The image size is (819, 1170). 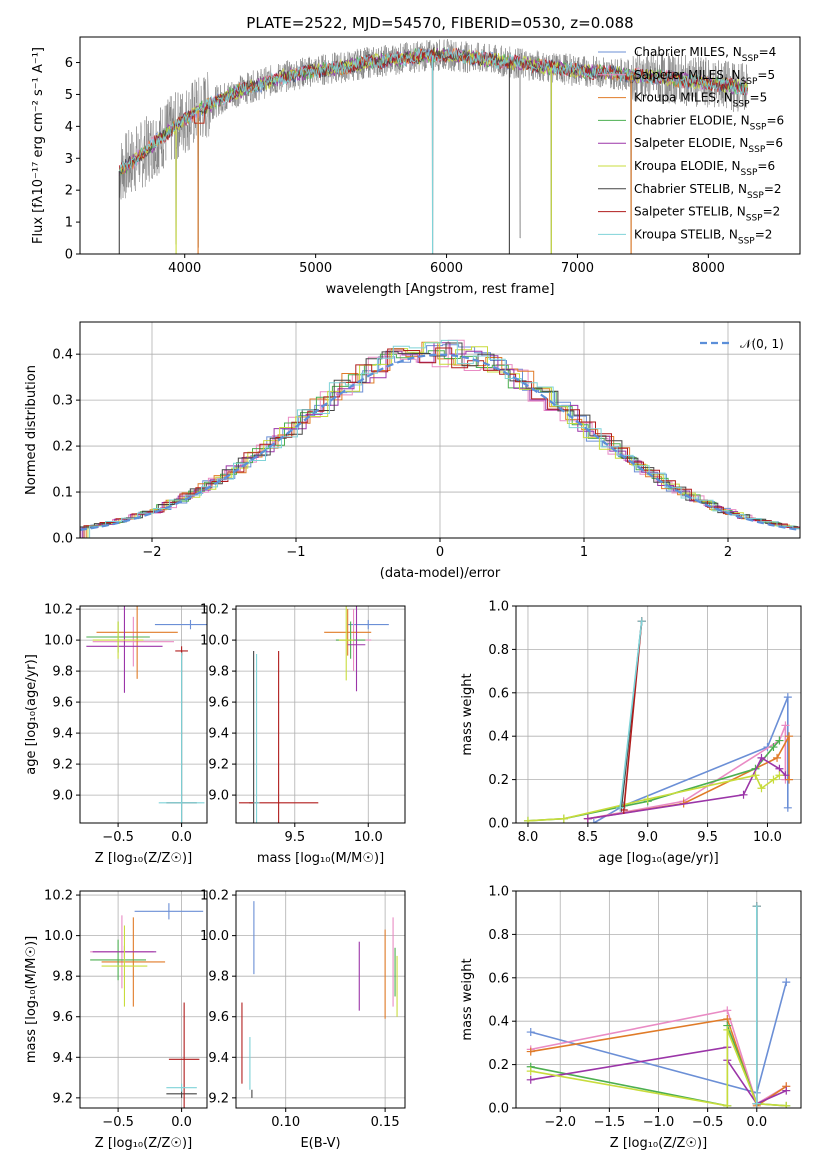 I want to click on errorbar-salpeter_elodie, so click(x=356, y=649).